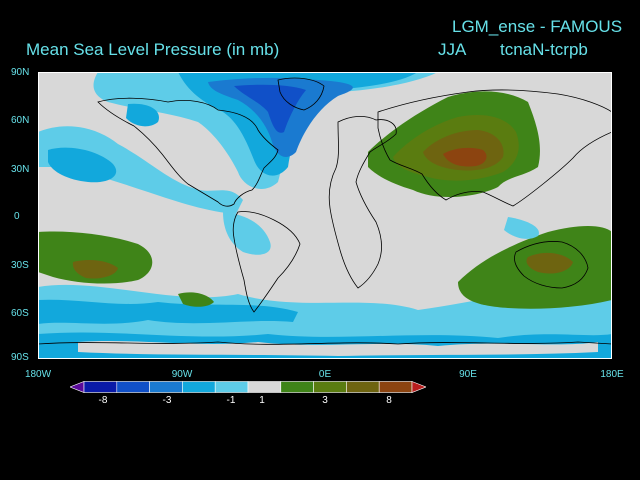 Image resolution: width=640 pixels, height=480 pixels. I want to click on colorbar-label-neg8: -8, so click(103, 400).